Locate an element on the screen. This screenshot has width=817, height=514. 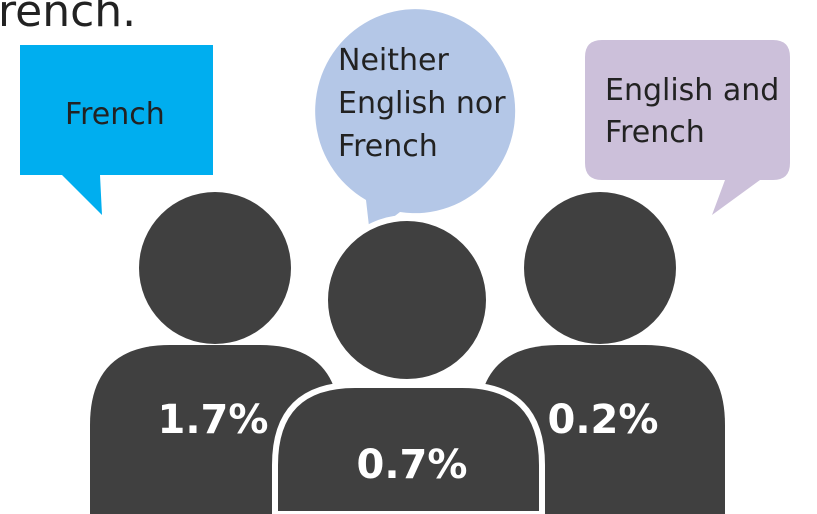
bubble-both is located at coordinates (687, 127).